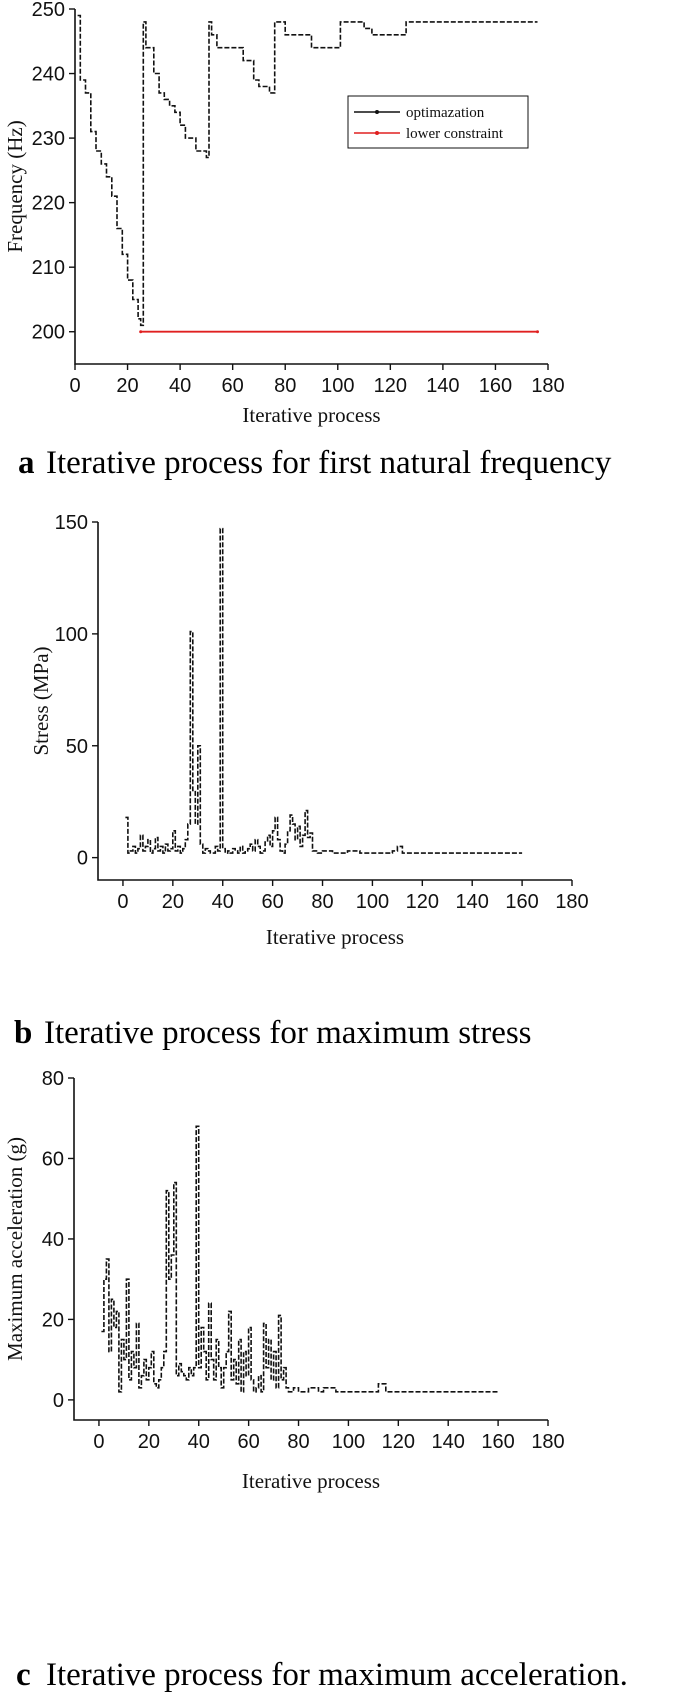 The height and width of the screenshot is (1702, 700). I want to click on caption-a-letter: a, so click(26, 463).